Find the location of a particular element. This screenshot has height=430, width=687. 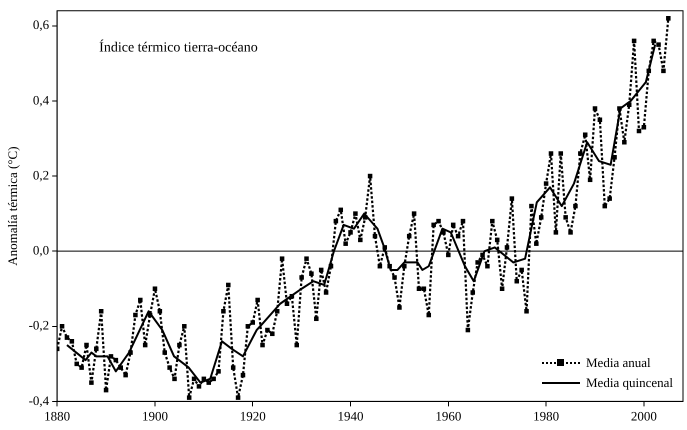

x-tick-label: 1920 is located at coordinates (253, 416).